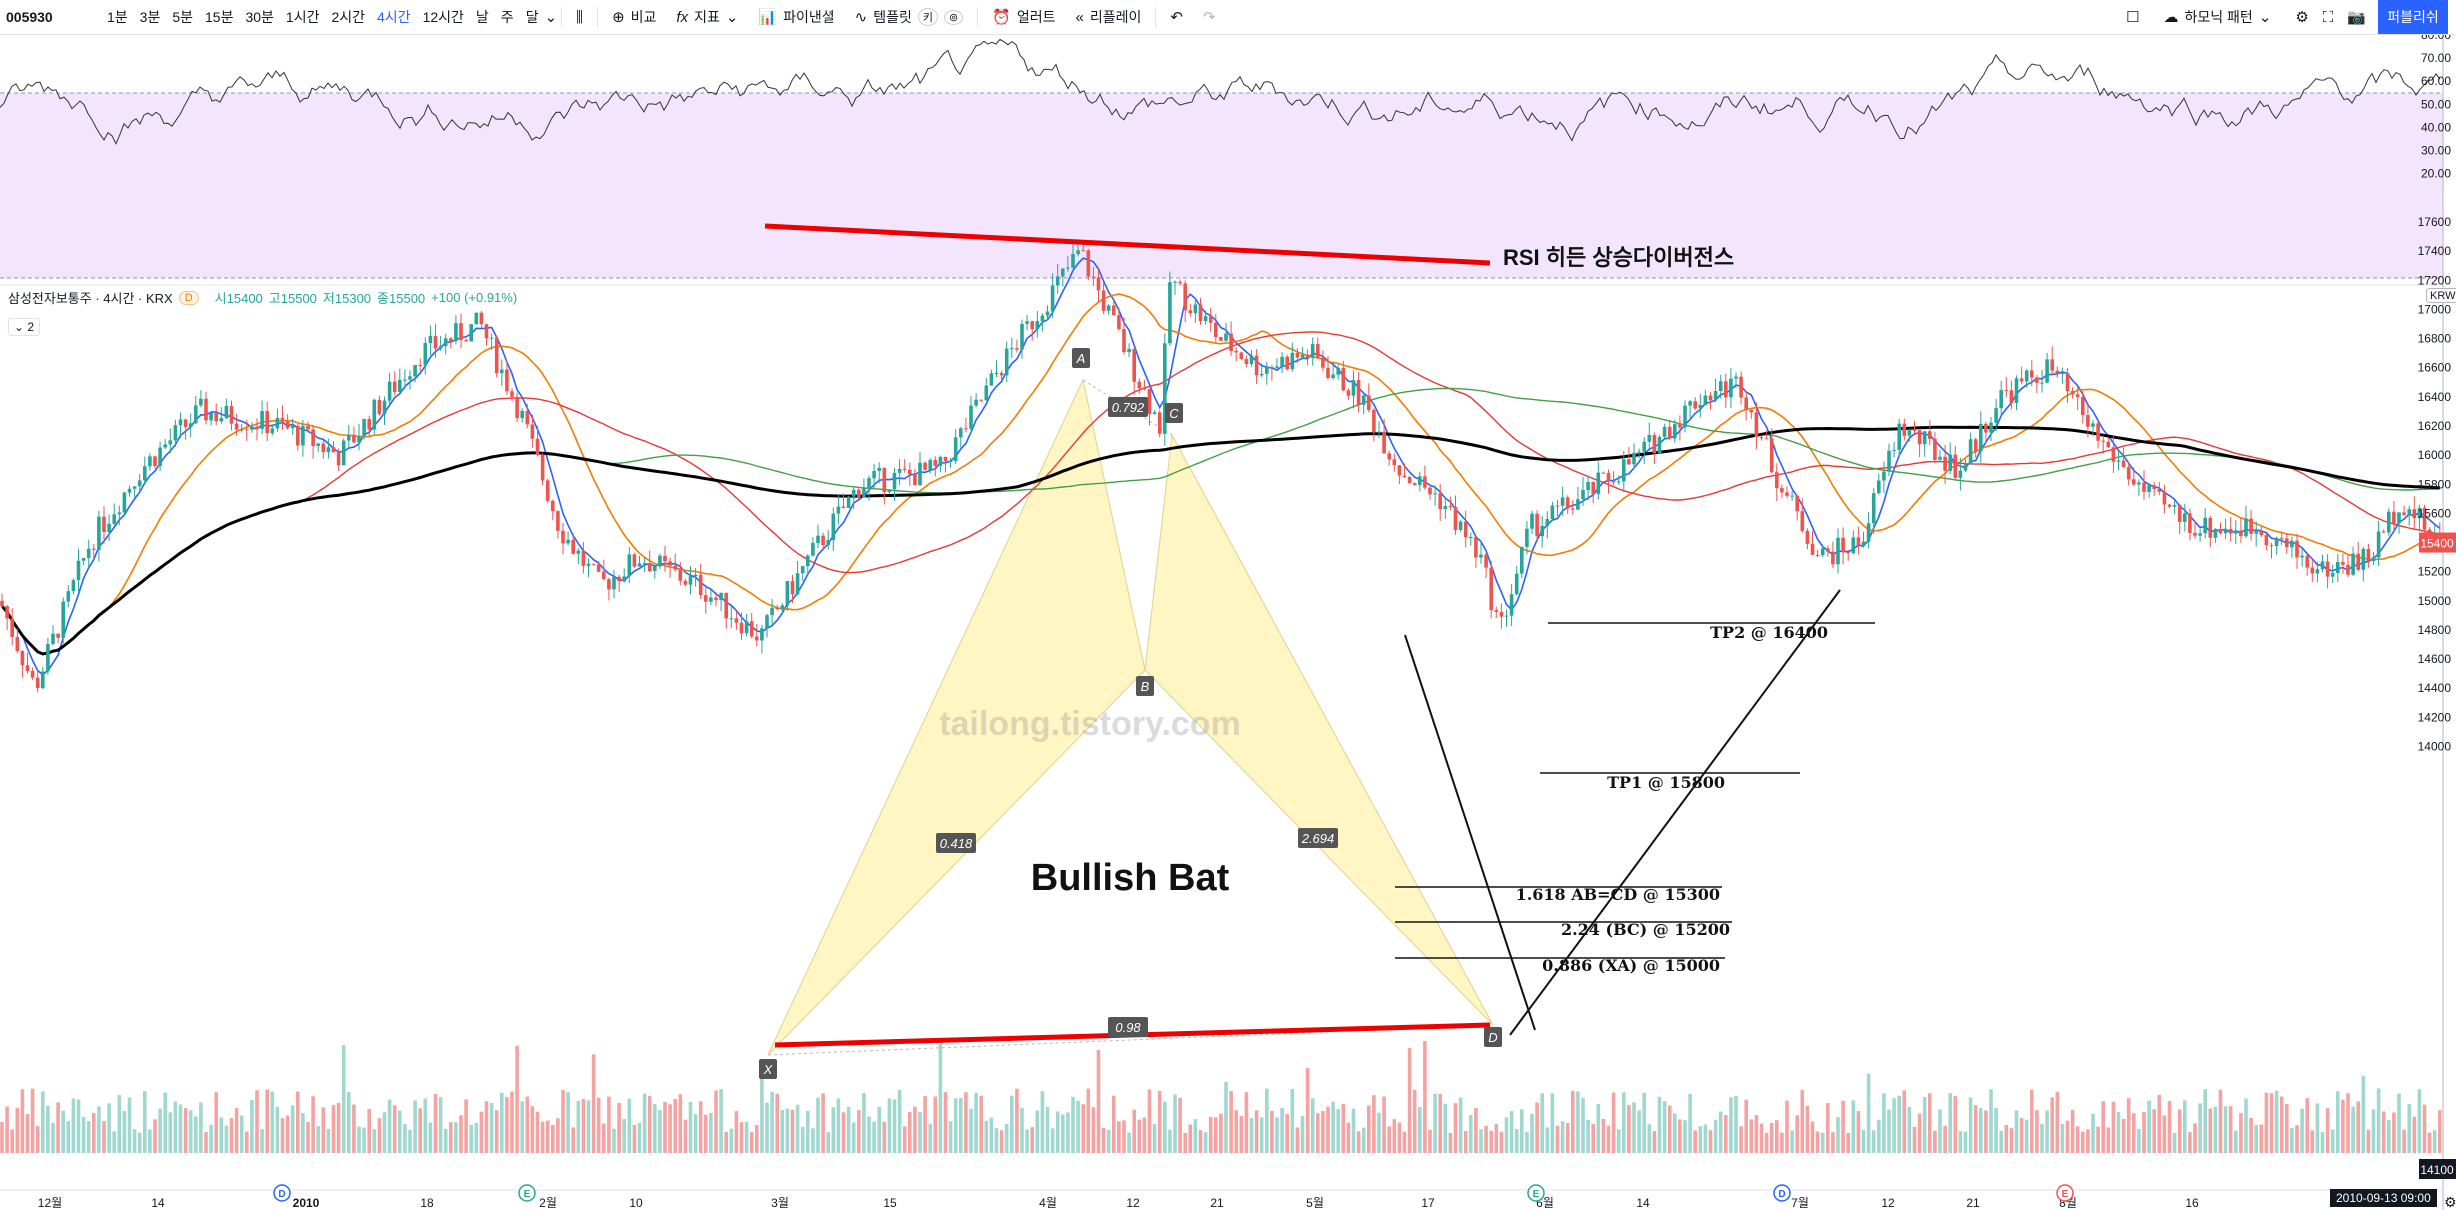 Image resolution: width=2456 pixels, height=1210 pixels. What do you see at coordinates (188, 297) in the screenshot?
I see `legend-badge: D` at bounding box center [188, 297].